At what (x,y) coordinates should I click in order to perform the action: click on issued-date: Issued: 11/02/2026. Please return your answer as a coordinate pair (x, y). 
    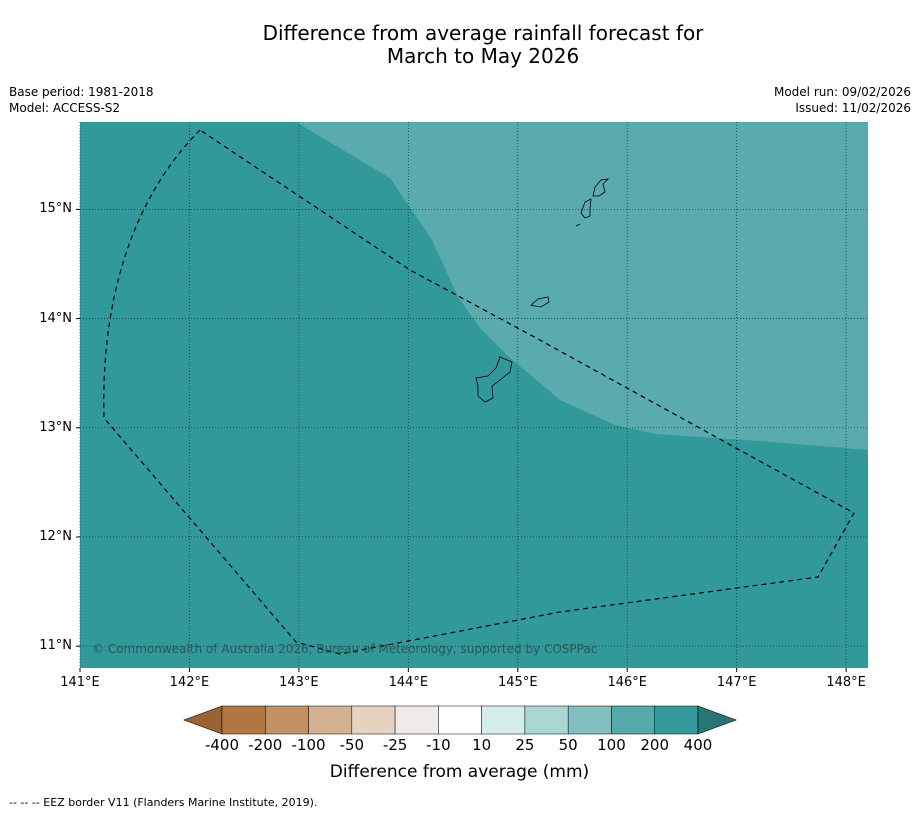
    Looking at the image, I should click on (853, 108).